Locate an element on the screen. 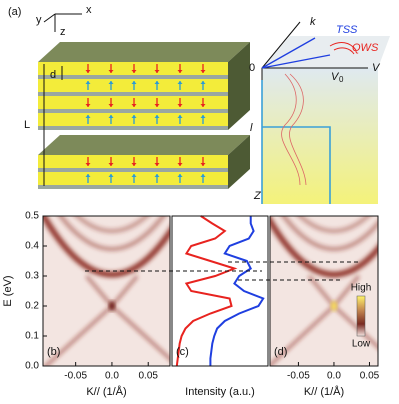  origin-label: 0 is located at coordinates (252, 68).